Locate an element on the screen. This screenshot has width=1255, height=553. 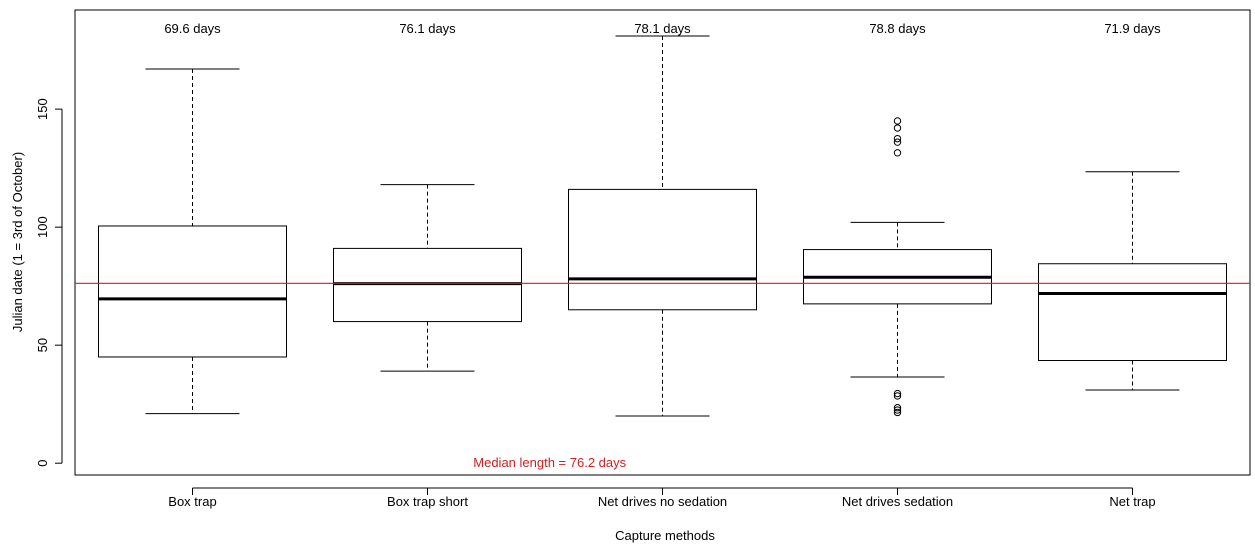
x-tick-label: Net drives no sedation is located at coordinates (662, 501).